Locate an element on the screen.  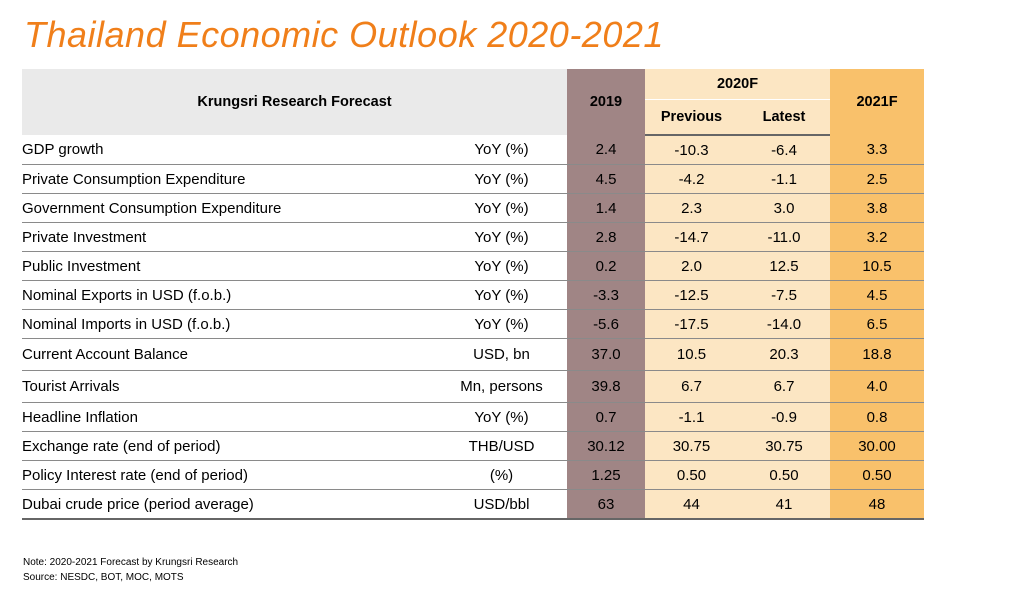
value-previous-cell: -10.3 is located at coordinates (691, 150).